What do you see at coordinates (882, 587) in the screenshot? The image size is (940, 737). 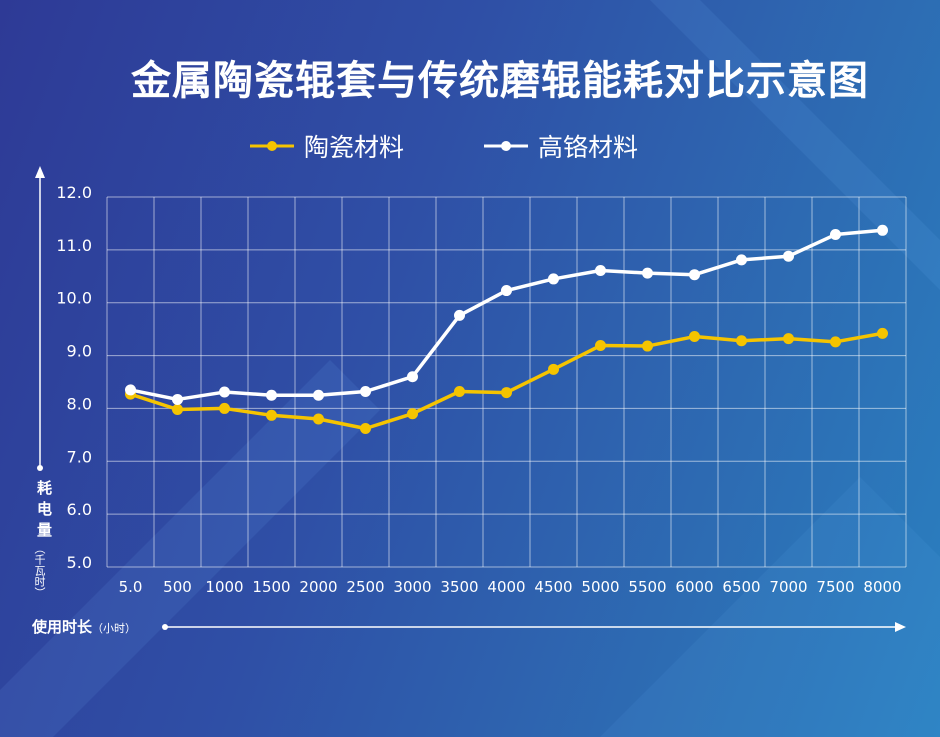 I see `x-tick-label: 8000` at bounding box center [882, 587].